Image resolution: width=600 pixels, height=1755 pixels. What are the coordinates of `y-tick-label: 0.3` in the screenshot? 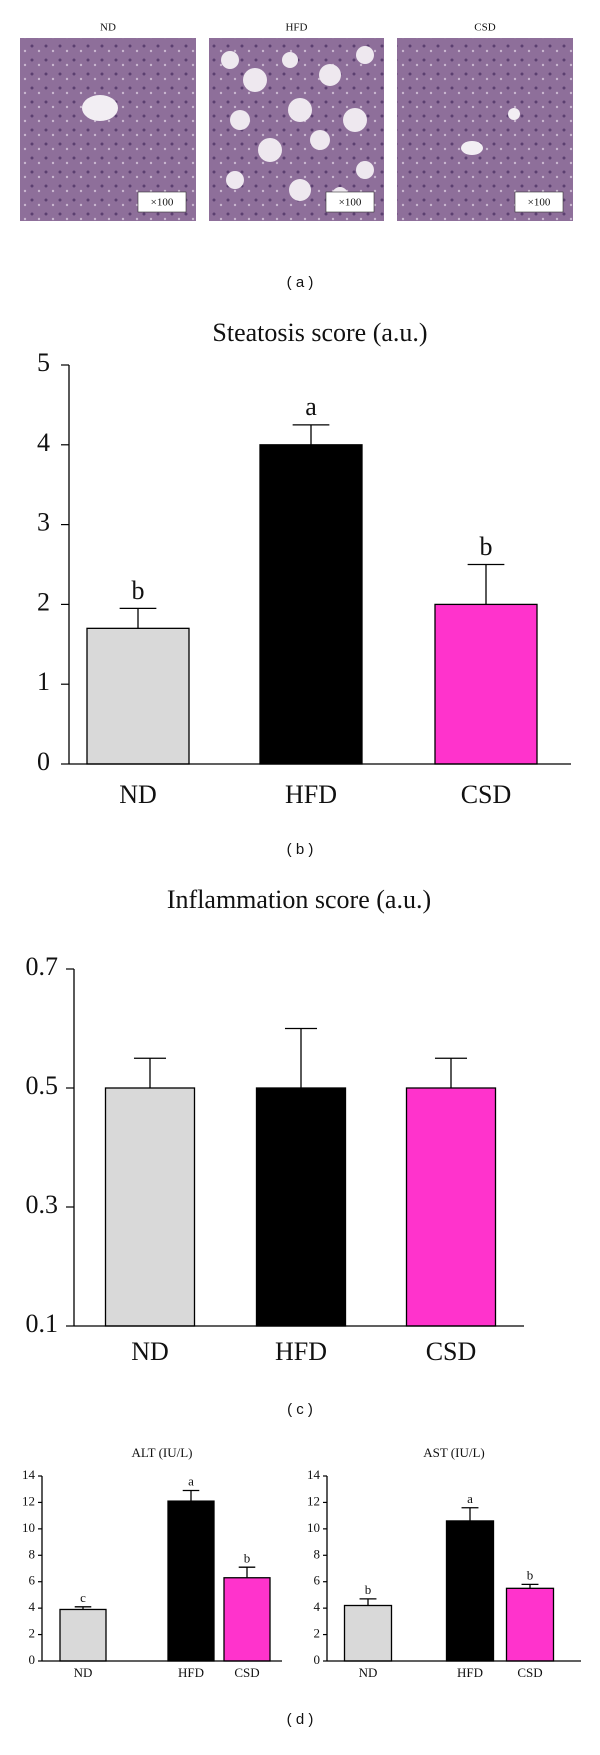 It's located at (42, 1204).